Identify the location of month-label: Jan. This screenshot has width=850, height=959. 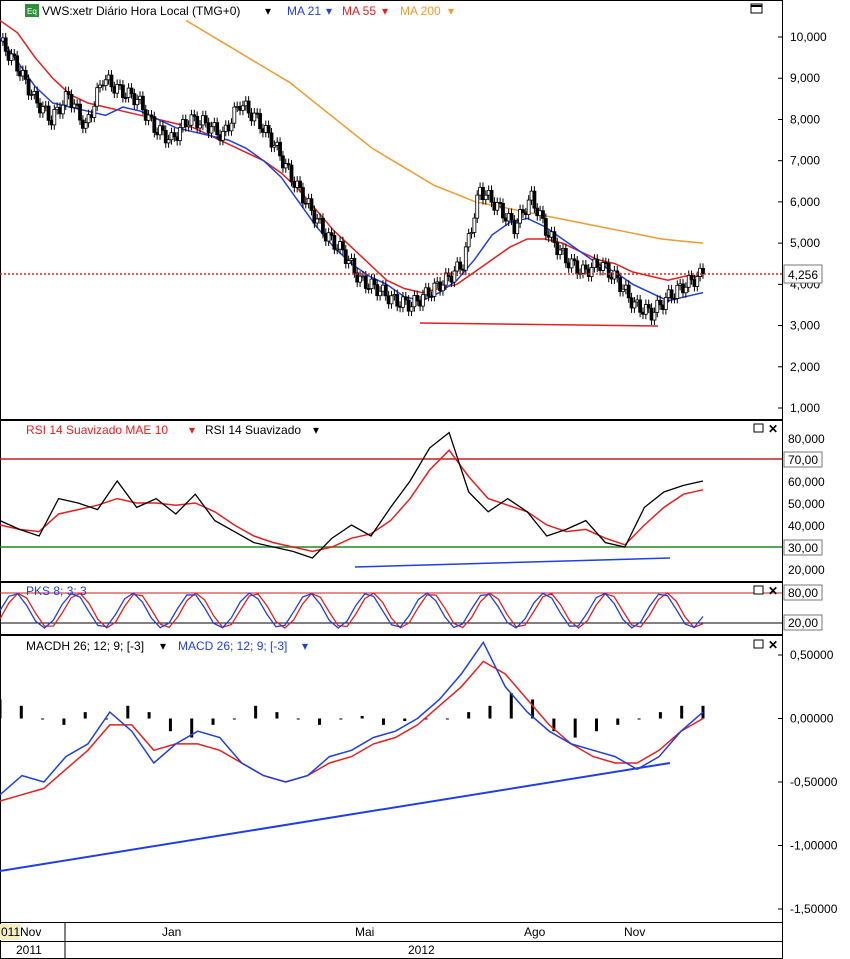
(171, 932).